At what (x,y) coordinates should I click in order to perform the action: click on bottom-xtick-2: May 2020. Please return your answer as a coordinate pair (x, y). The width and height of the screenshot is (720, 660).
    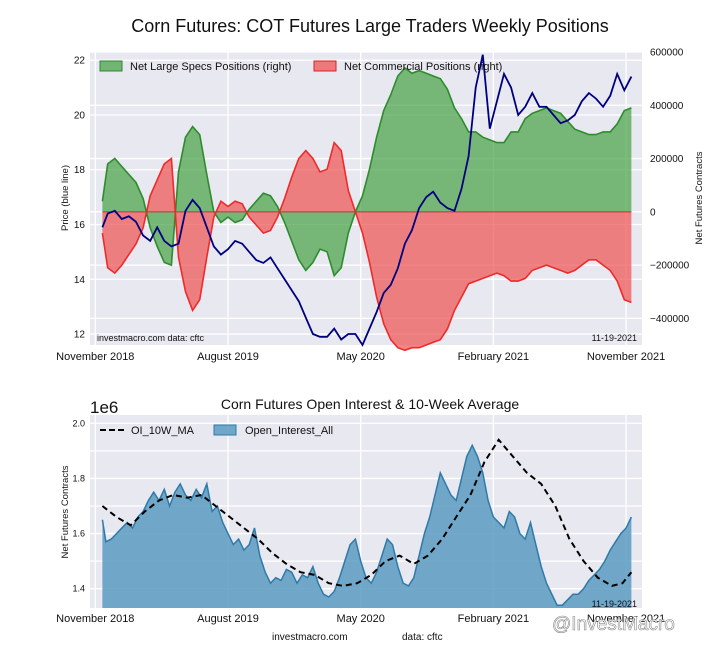
    Looking at the image, I should click on (361, 619).